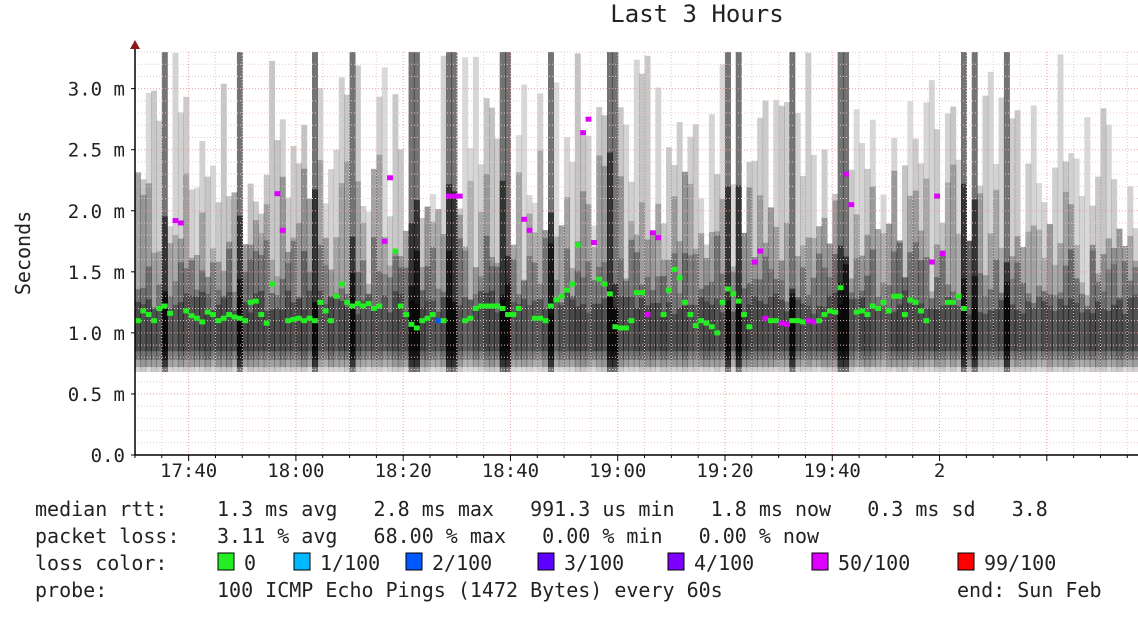 The width and height of the screenshot is (1138, 617). I want to click on end-time: end: Sun Feb, so click(1029, 590).